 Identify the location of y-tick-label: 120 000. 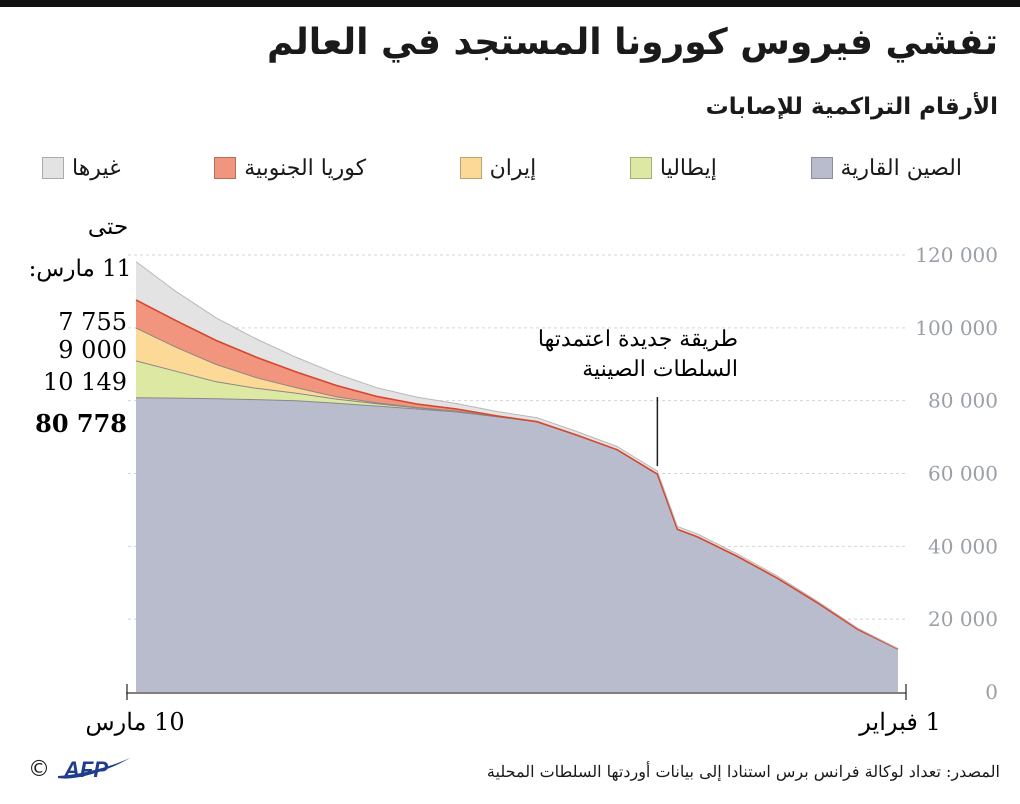
(956, 255).